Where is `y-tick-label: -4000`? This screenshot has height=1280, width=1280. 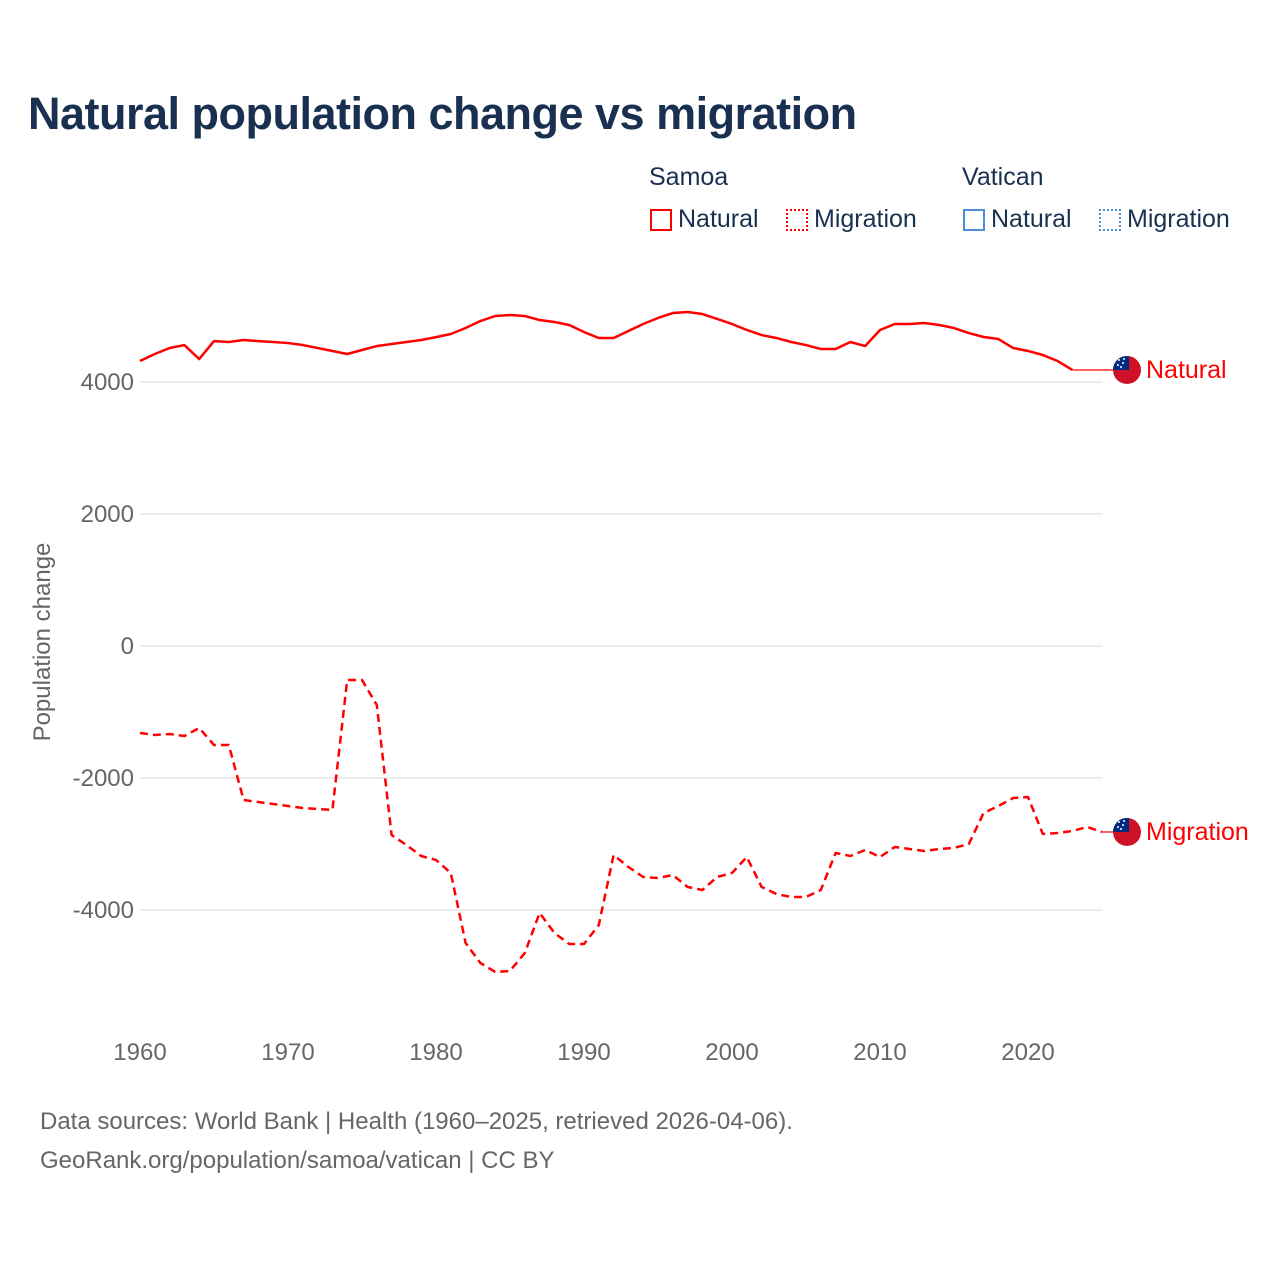 y-tick-label: -4000 is located at coordinates (103, 910).